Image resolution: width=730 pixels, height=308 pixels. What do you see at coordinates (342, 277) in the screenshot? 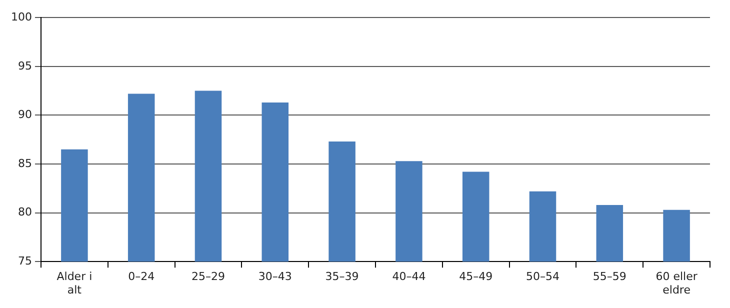
I see `x-tick-label: 35–39` at bounding box center [342, 277].